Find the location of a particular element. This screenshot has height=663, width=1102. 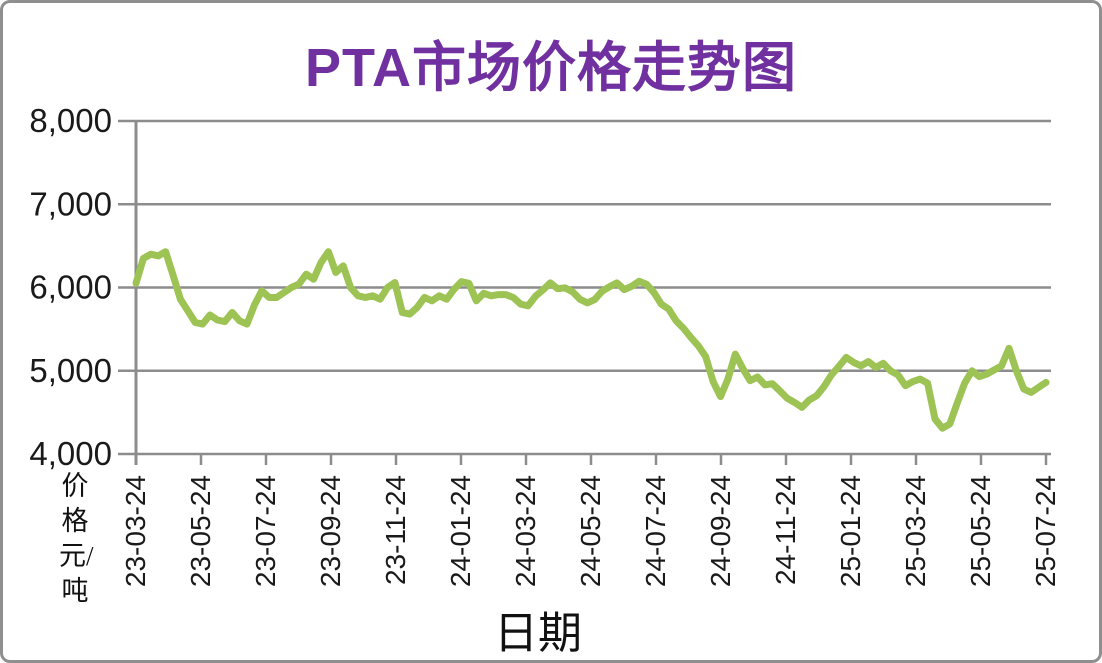

x-tick-label: 25-01-24 is located at coordinates (850, 531).